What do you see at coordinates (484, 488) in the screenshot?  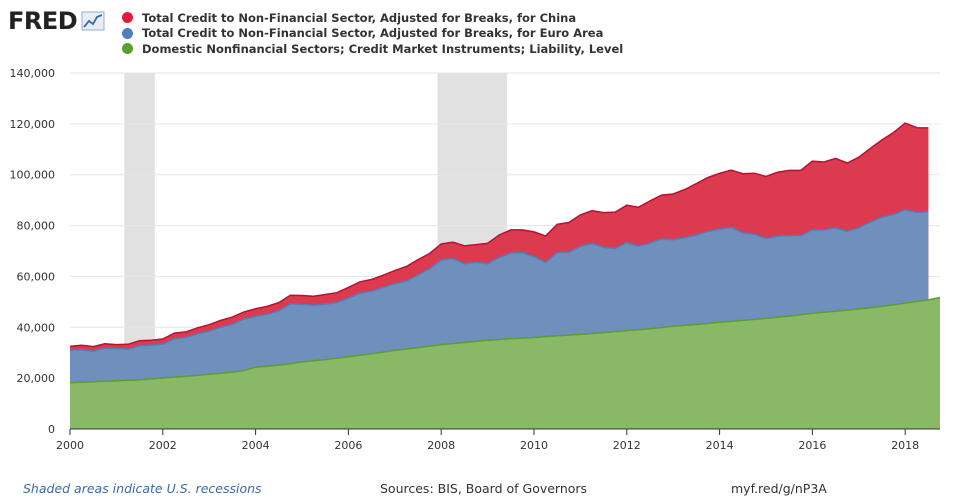 I see `sources-text: Sources: BIS, Board of Governors` at bounding box center [484, 488].